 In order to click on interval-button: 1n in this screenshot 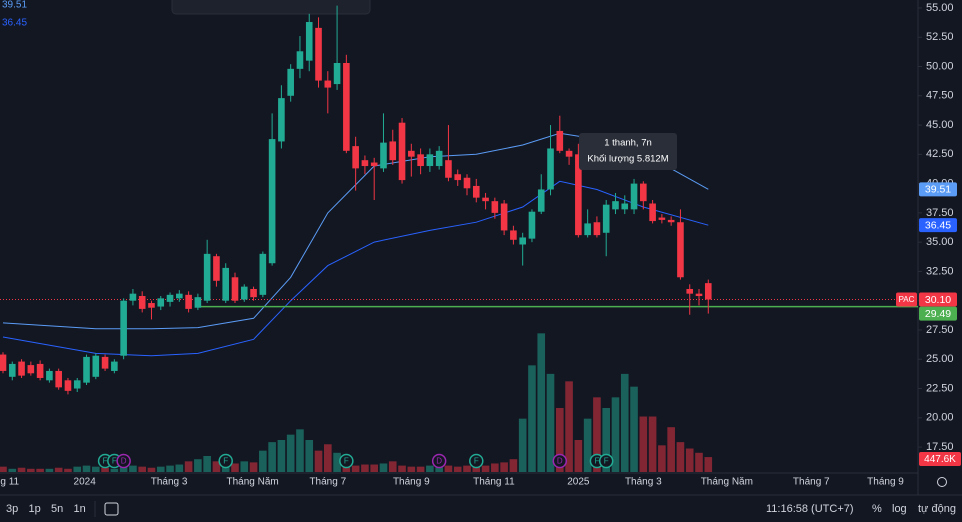, I will do `click(80, 509)`.